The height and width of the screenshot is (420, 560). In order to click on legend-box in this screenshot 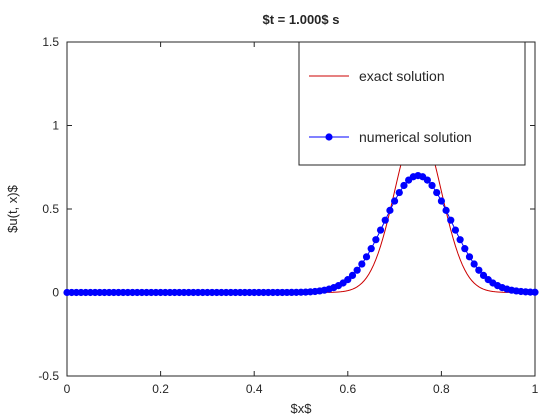, I will do `click(412, 103)`.